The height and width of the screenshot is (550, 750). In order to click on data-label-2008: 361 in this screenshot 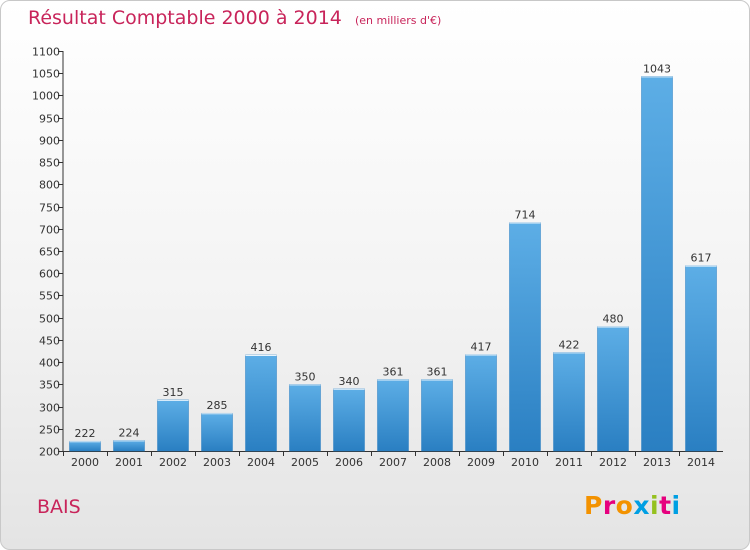, I will do `click(437, 371)`.